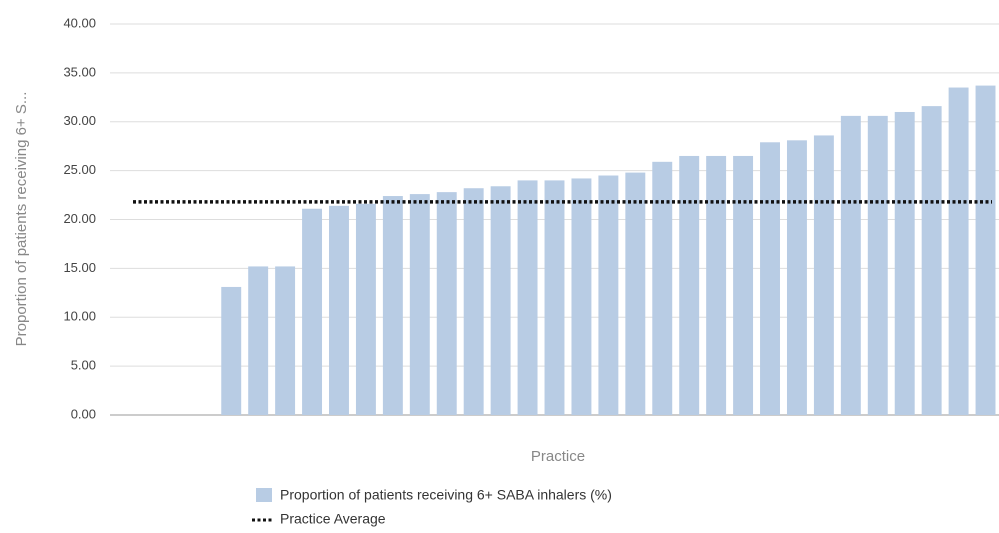 The image size is (999, 533). I want to click on legend-swatch, so click(264, 495).